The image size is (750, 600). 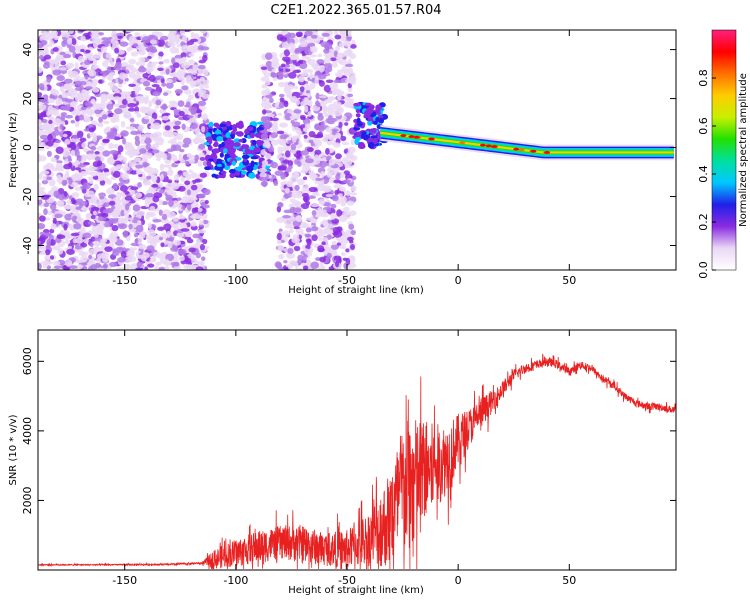 What do you see at coordinates (703, 78) in the screenshot?
I see `colorbar-tick-label: 0.8` at bounding box center [703, 78].